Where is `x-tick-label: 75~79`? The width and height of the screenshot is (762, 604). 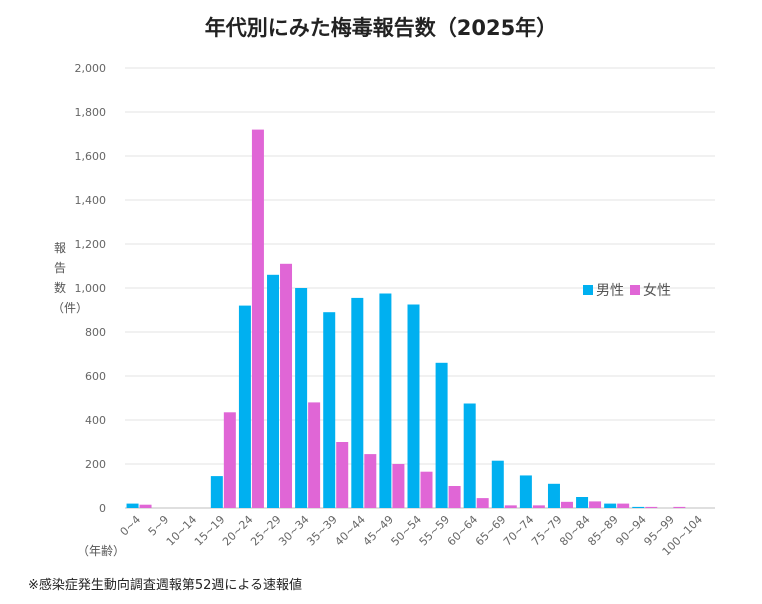 x-tick-label: 75~79 is located at coordinates (547, 531).